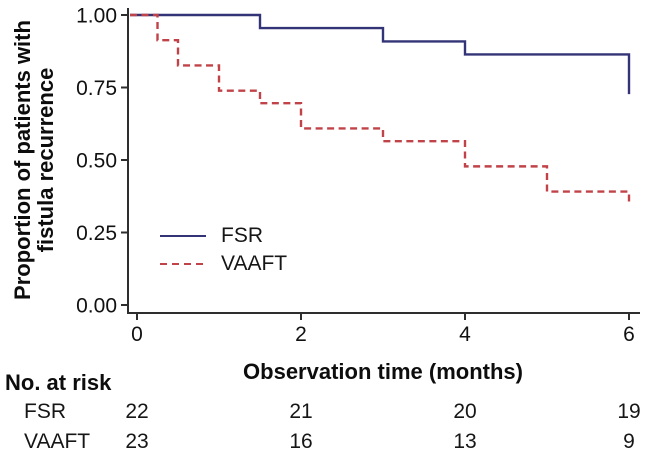 The height and width of the screenshot is (453, 646). What do you see at coordinates (629, 441) in the screenshot?
I see `risk-value: 9` at bounding box center [629, 441].